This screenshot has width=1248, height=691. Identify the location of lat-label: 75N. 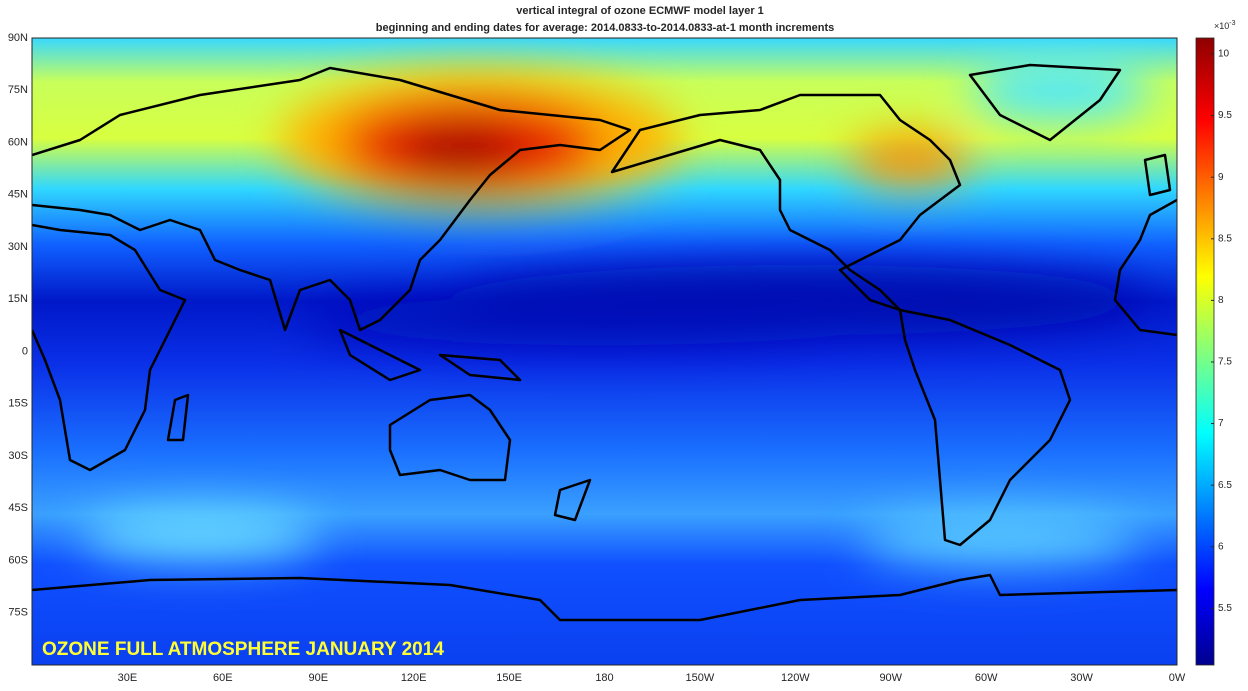
(18, 90).